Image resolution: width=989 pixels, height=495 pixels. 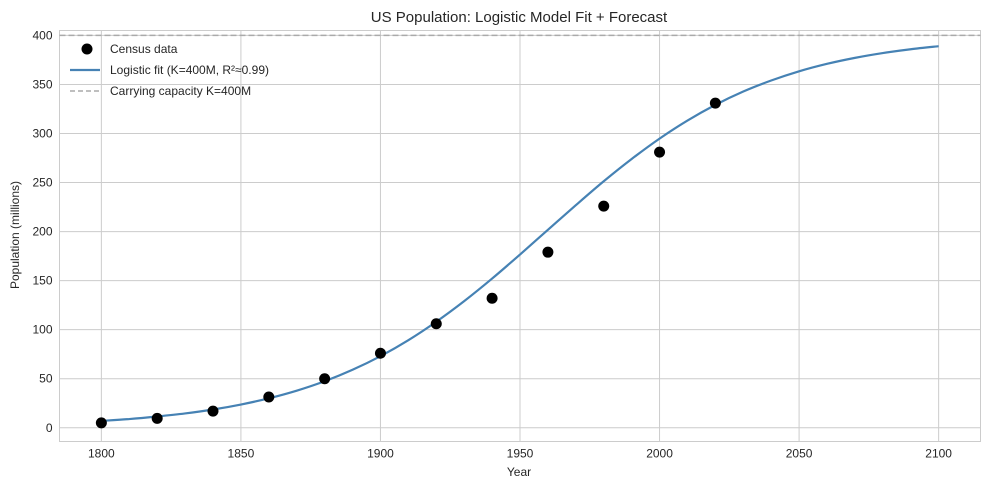 I want to click on census-point-1920, so click(x=436, y=324).